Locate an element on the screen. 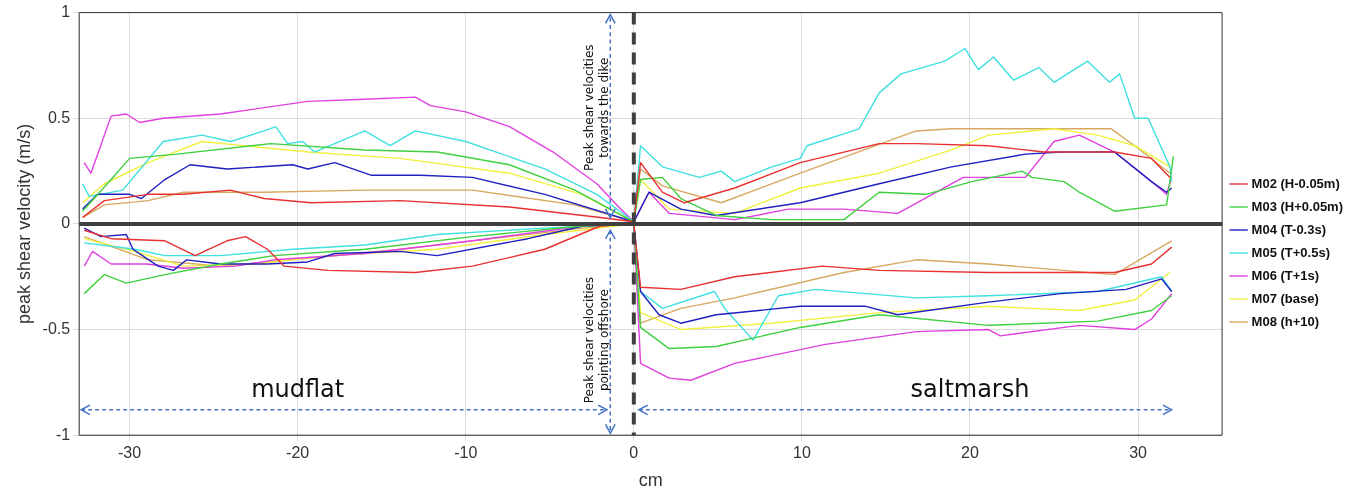 The height and width of the screenshot is (501, 1363). y-tick-label: 0.5 is located at coordinates (59, 117).